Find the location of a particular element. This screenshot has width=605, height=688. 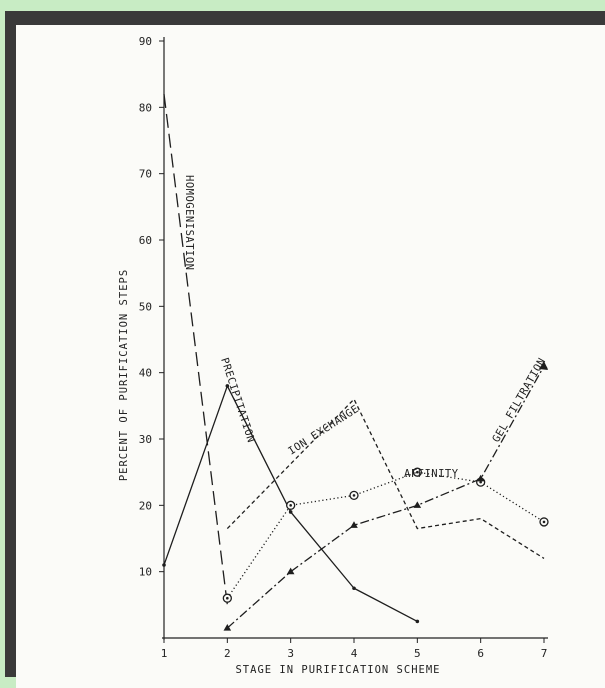

y-tick-label: 60 is located at coordinates (145, 240).